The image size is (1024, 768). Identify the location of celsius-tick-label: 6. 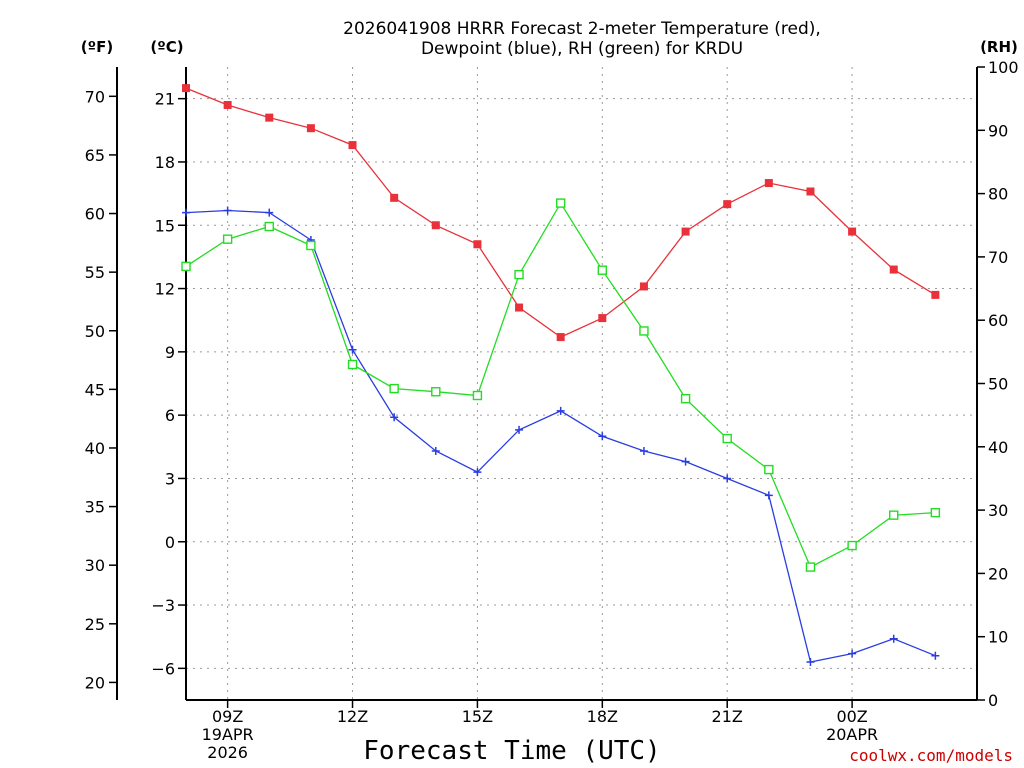
(170, 415).